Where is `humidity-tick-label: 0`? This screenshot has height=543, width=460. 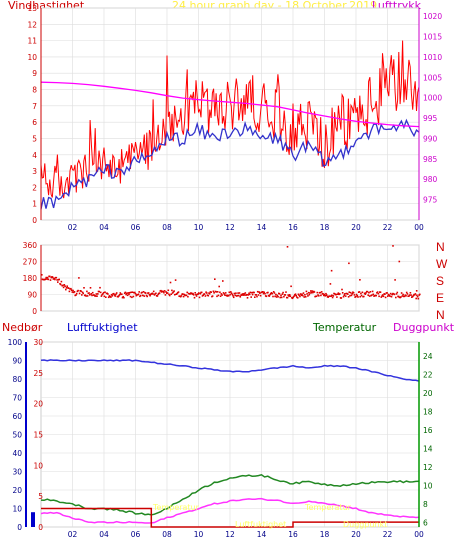
humidity-tick-label: 0 is located at coordinates (19, 527).